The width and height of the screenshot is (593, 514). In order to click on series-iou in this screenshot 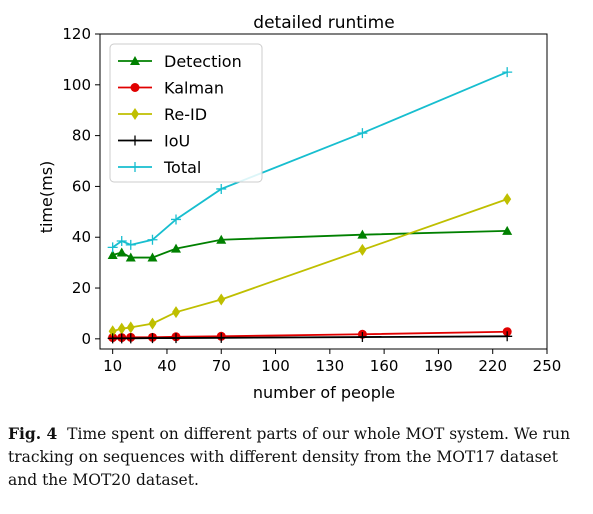, I will do `click(310, 337)`.